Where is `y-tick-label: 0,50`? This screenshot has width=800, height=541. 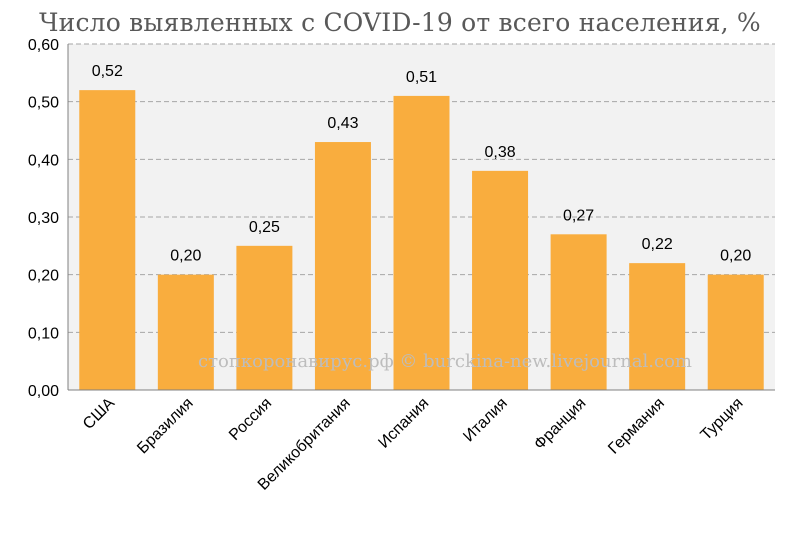
y-tick-label: 0,50 is located at coordinates (43, 103).